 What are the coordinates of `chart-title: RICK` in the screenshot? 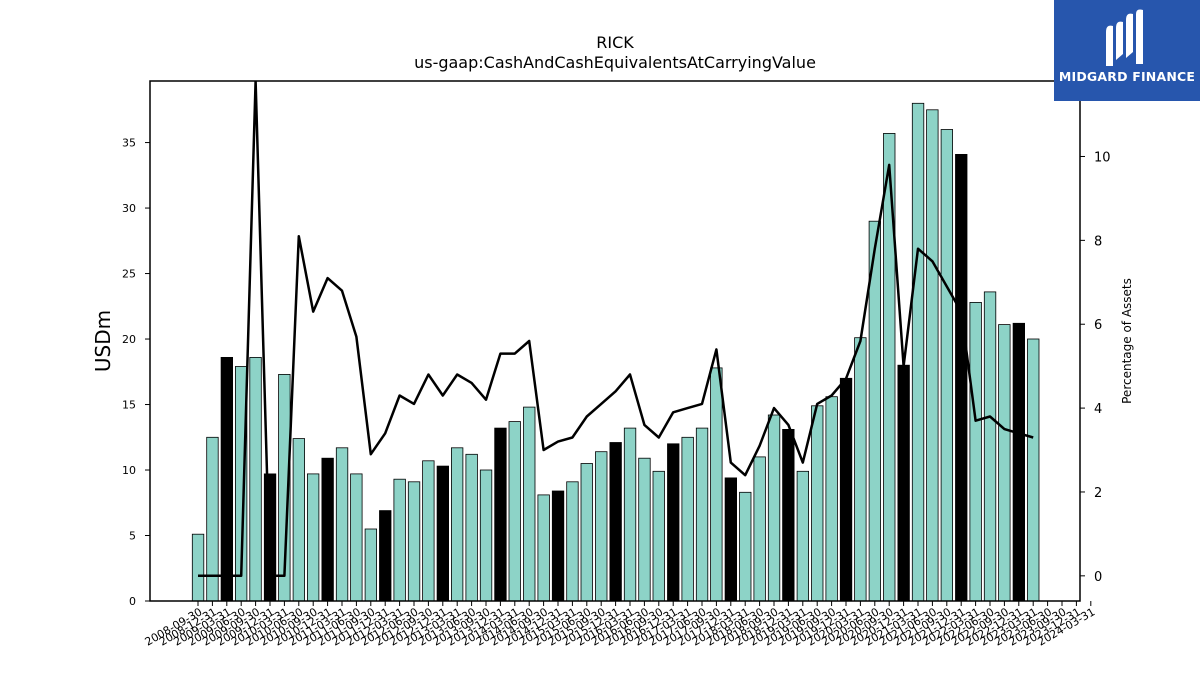 It's located at (615, 42).